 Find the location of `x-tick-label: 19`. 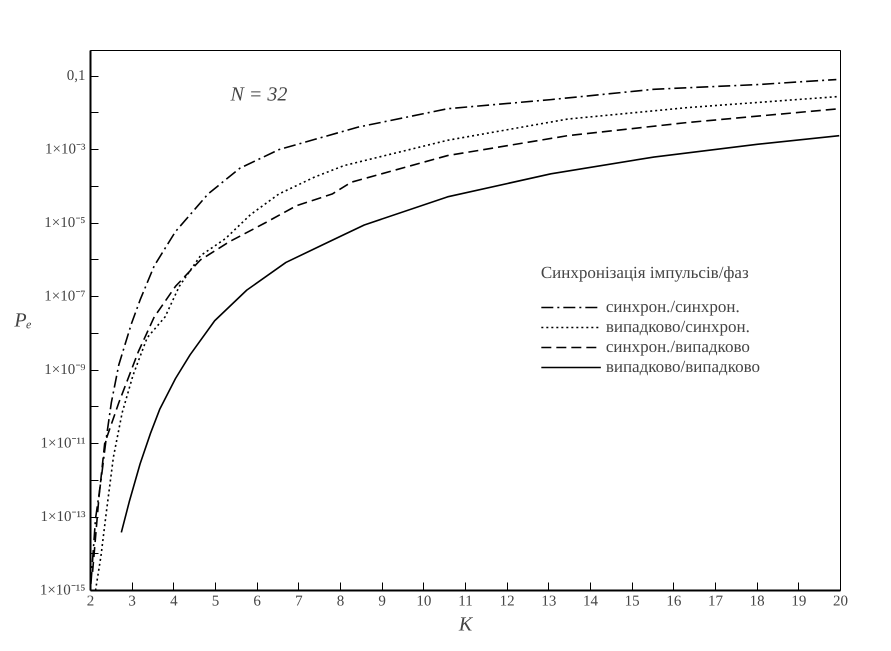

x-tick-label: 19 is located at coordinates (798, 602).